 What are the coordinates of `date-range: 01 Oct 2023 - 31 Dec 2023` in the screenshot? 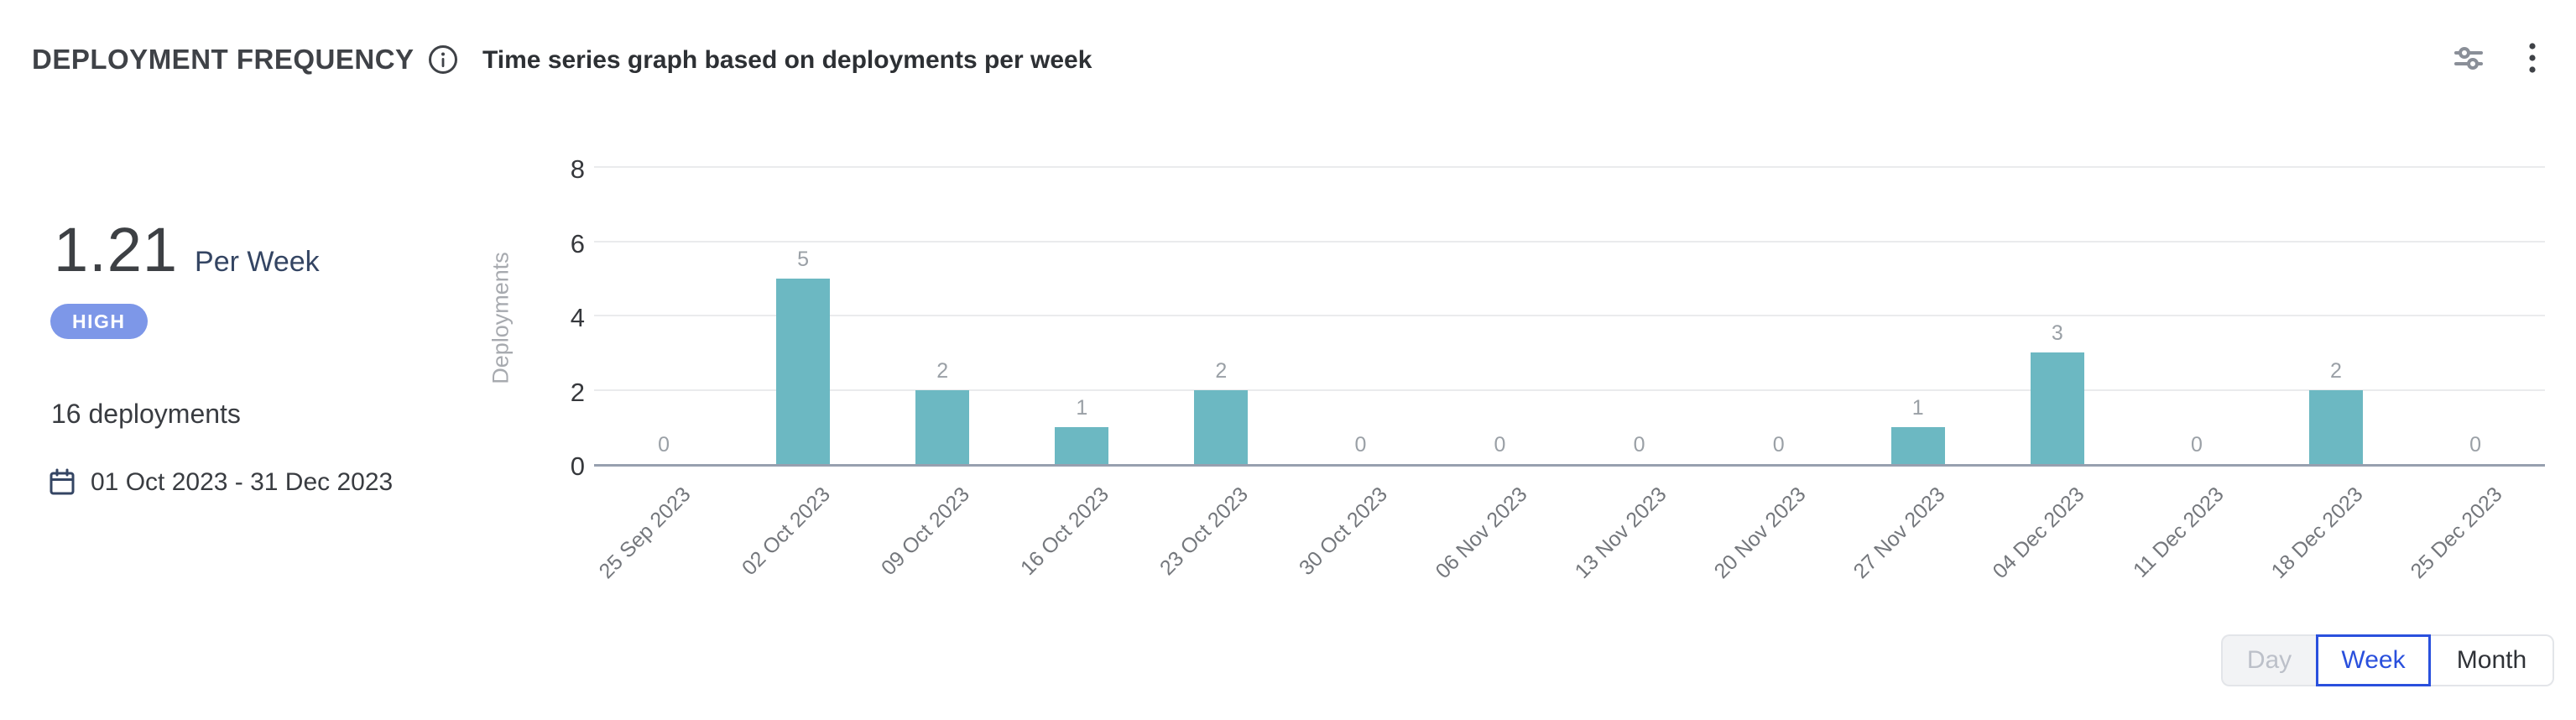 It's located at (221, 482).